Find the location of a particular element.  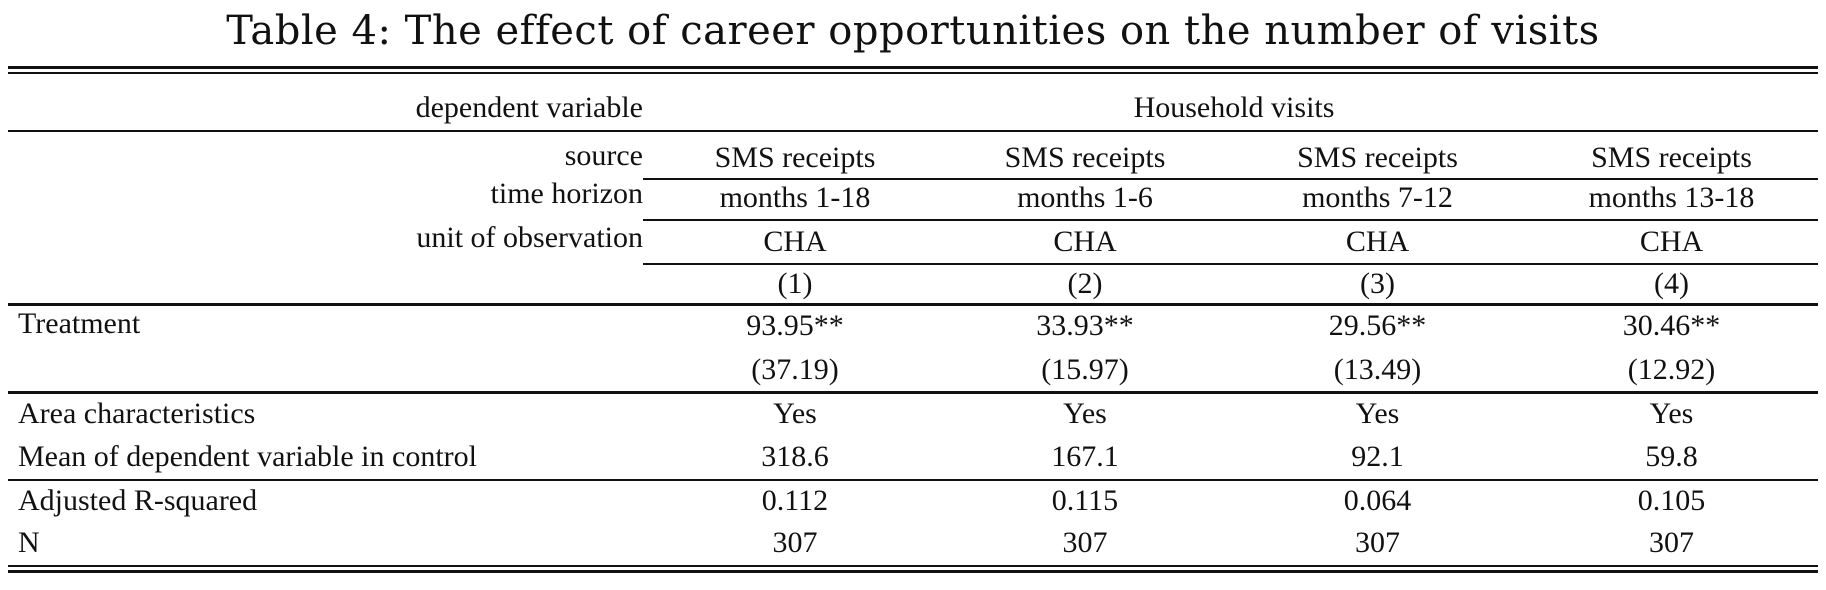

n-col-4: 307 is located at coordinates (1671, 542).